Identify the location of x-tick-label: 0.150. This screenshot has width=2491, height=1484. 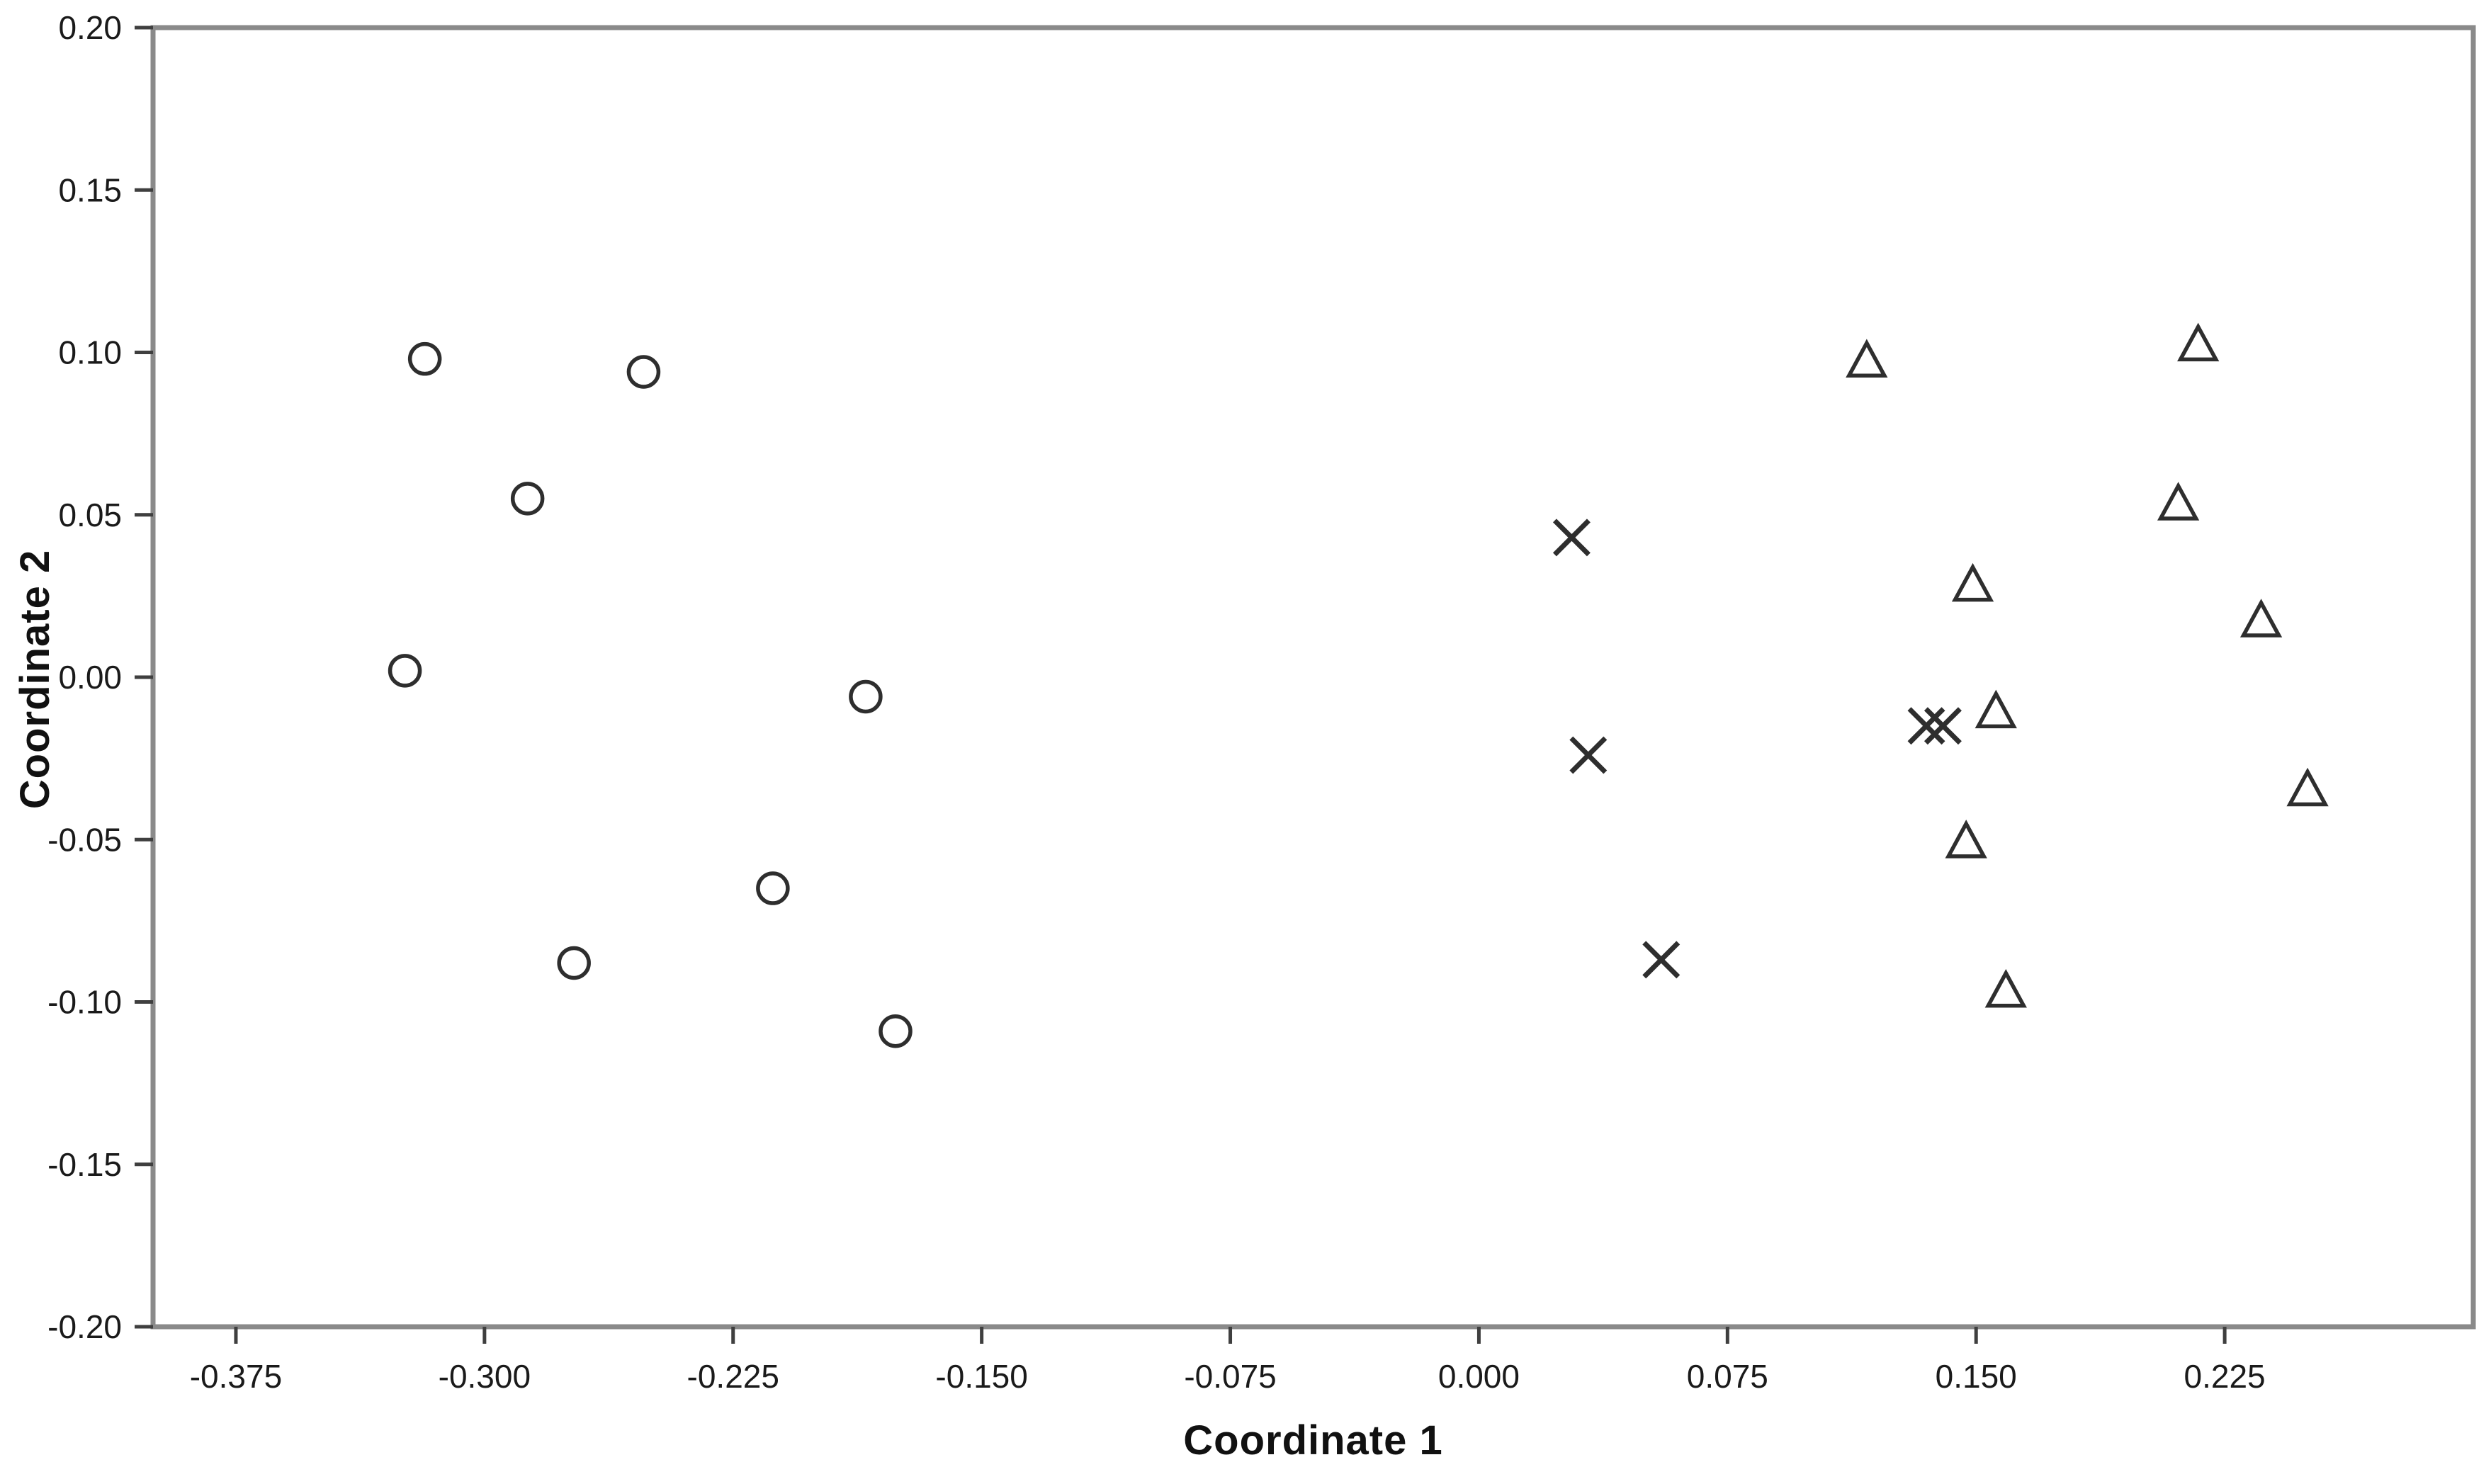
(1976, 1376).